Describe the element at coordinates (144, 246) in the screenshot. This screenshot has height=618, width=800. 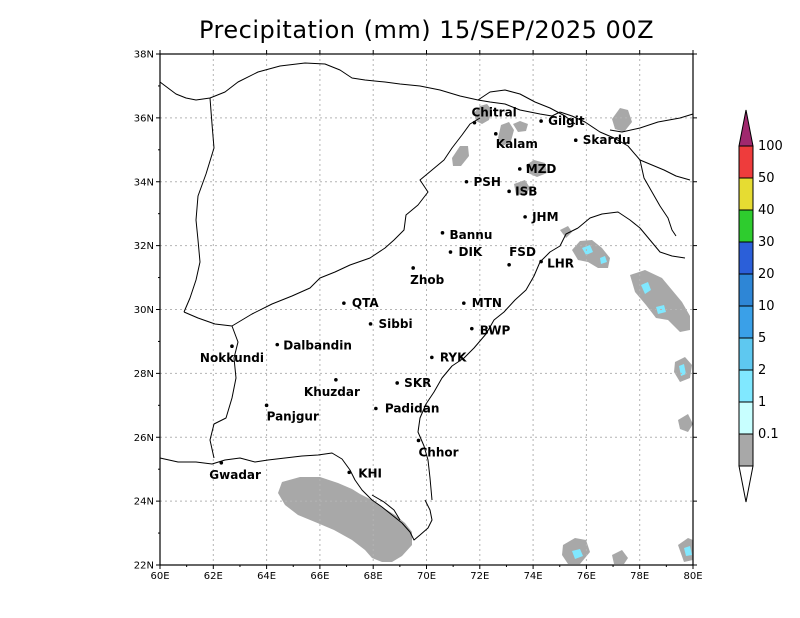
I see `y-tick-label: 32N` at that location.